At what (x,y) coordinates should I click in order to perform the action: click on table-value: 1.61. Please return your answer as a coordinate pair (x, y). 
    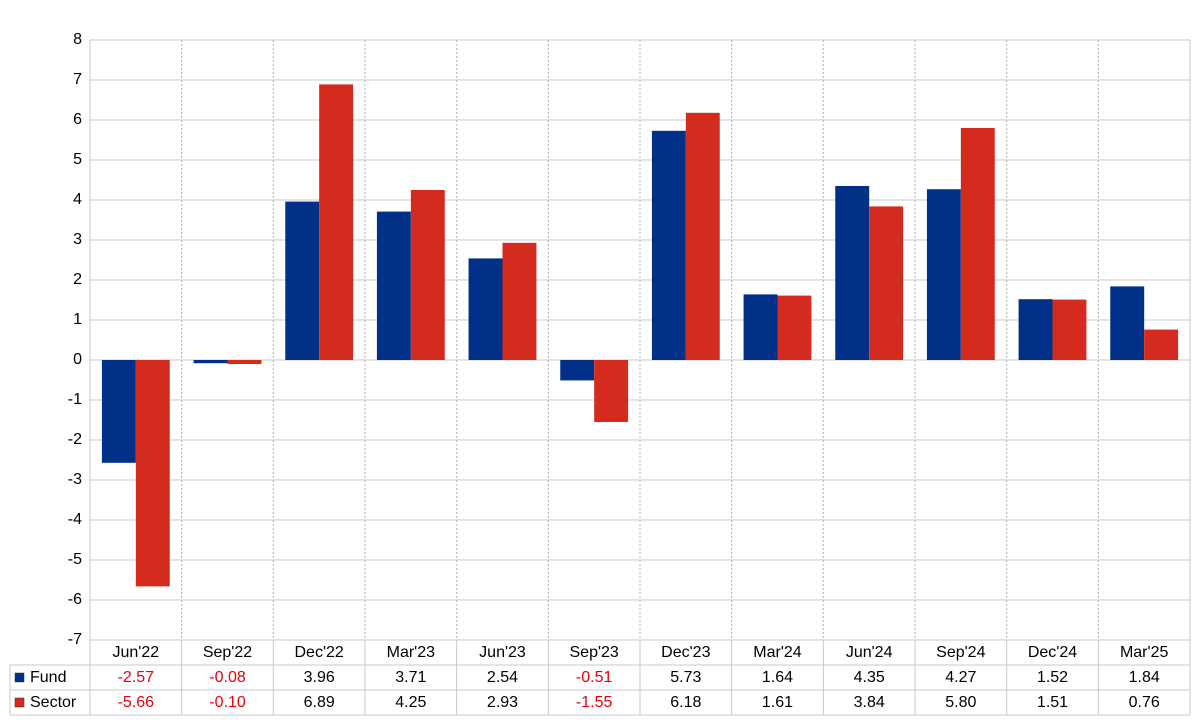
    Looking at the image, I should click on (777, 702).